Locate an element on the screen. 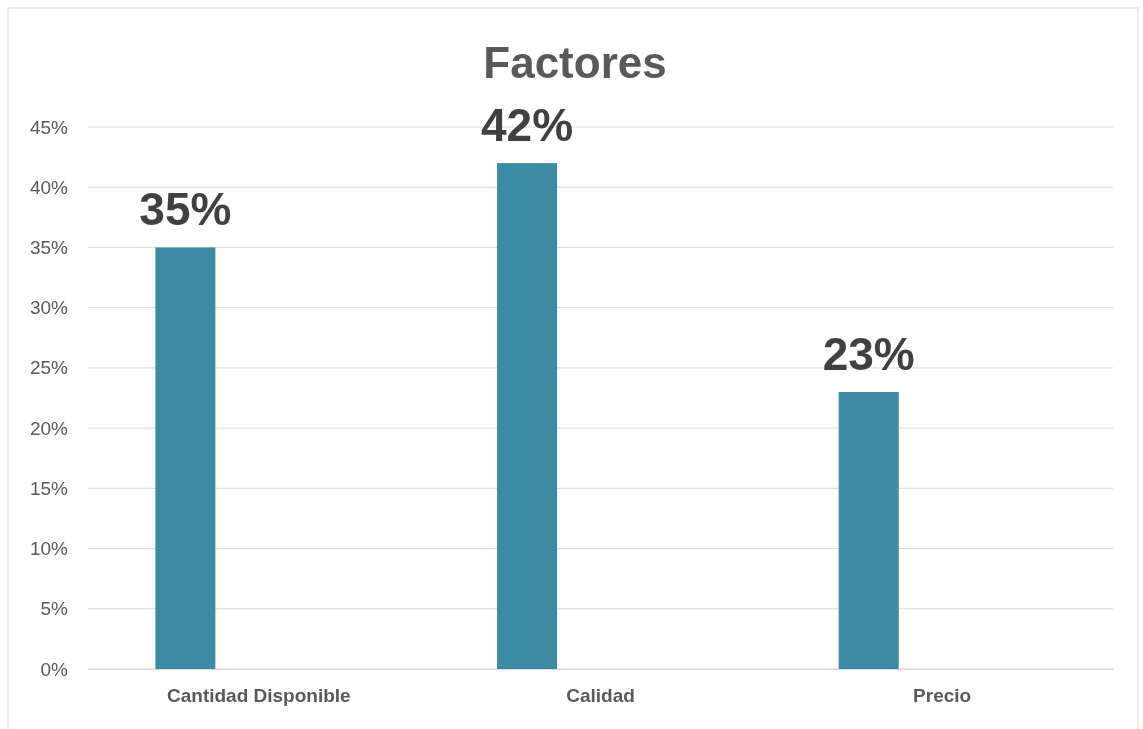  y-tick-label: 45% is located at coordinates (49, 127).